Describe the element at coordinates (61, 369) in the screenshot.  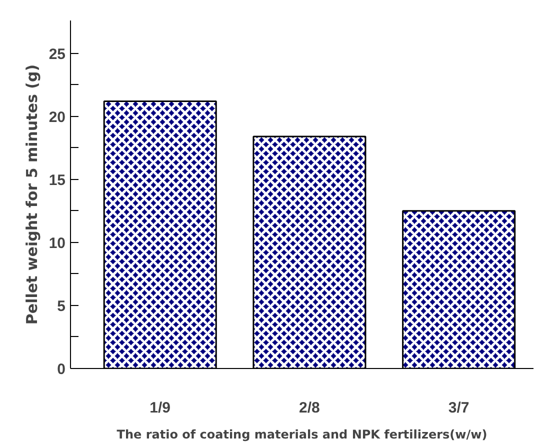
I see `y-tick-label: 0` at that location.